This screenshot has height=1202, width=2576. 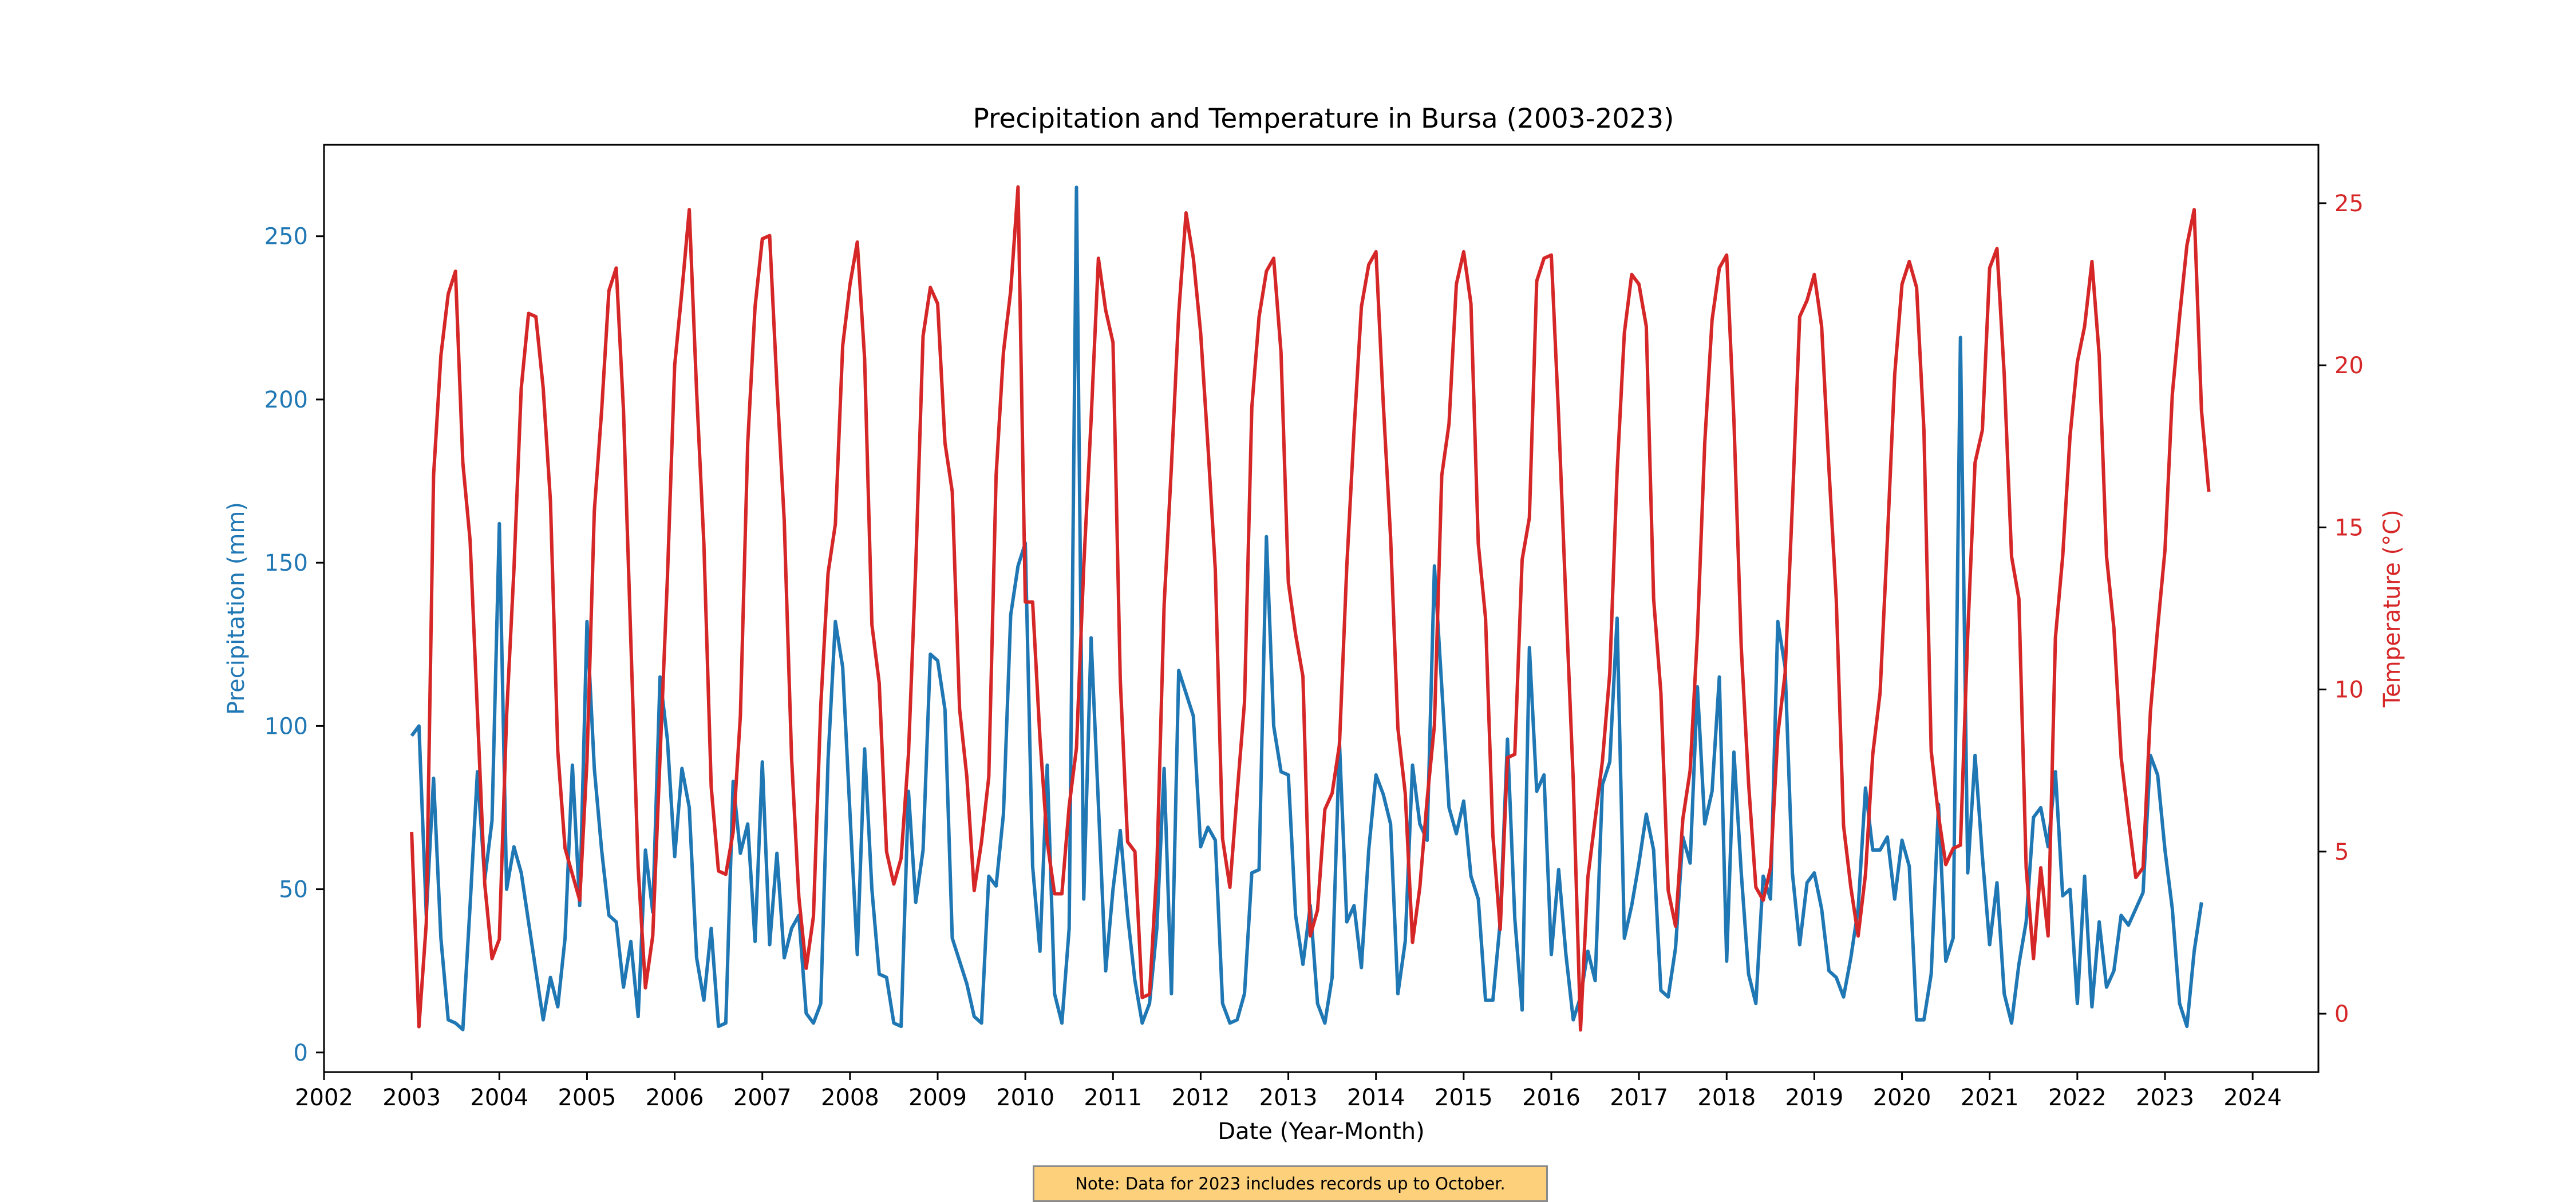 I want to click on x-tick-label: 2023, so click(x=2165, y=1098).